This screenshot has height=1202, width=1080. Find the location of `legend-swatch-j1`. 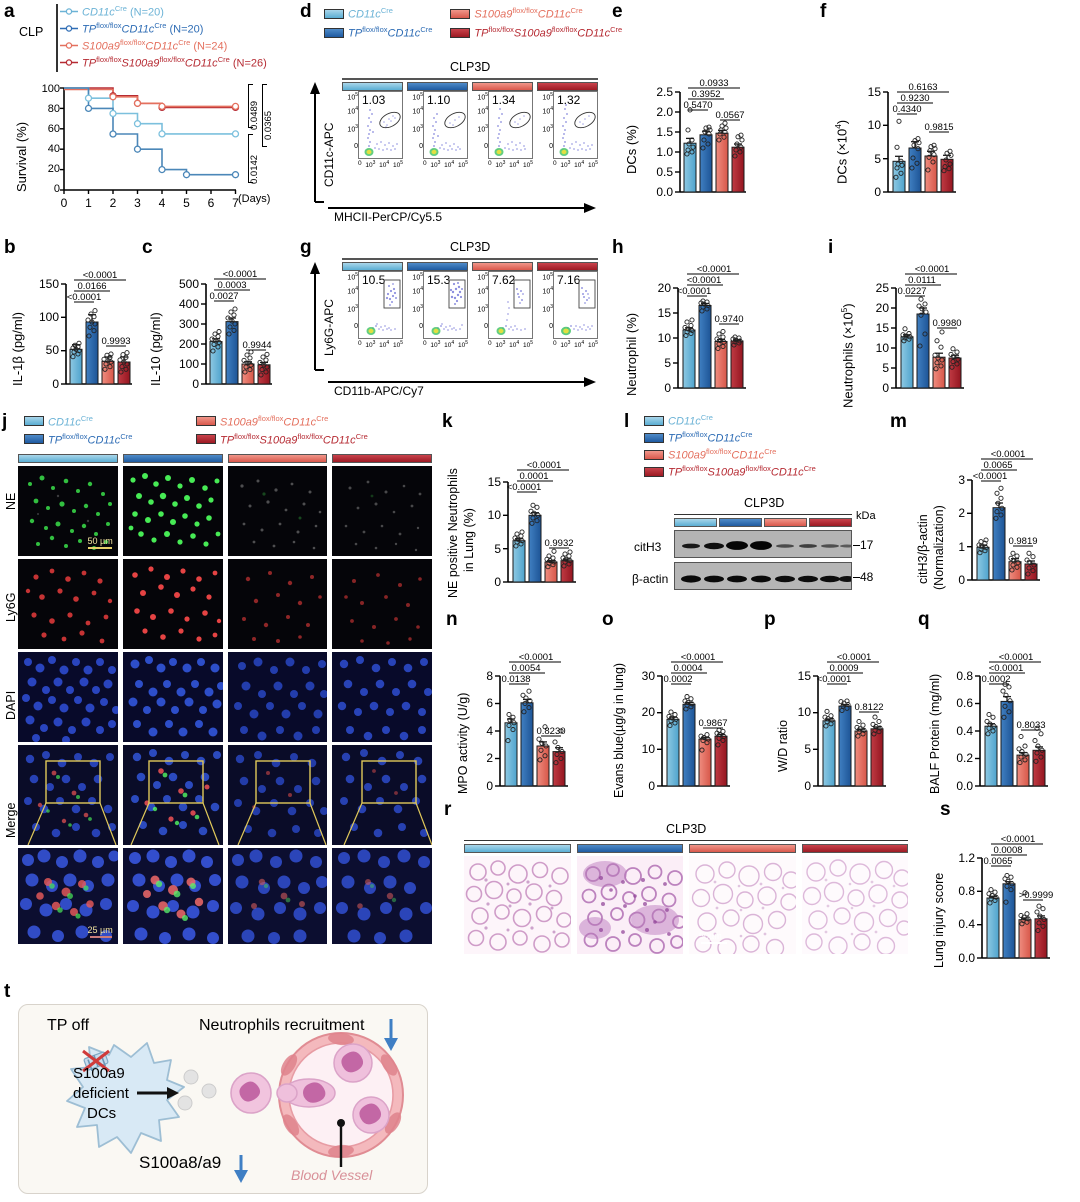

legend-swatch-j1 is located at coordinates (34, 439).